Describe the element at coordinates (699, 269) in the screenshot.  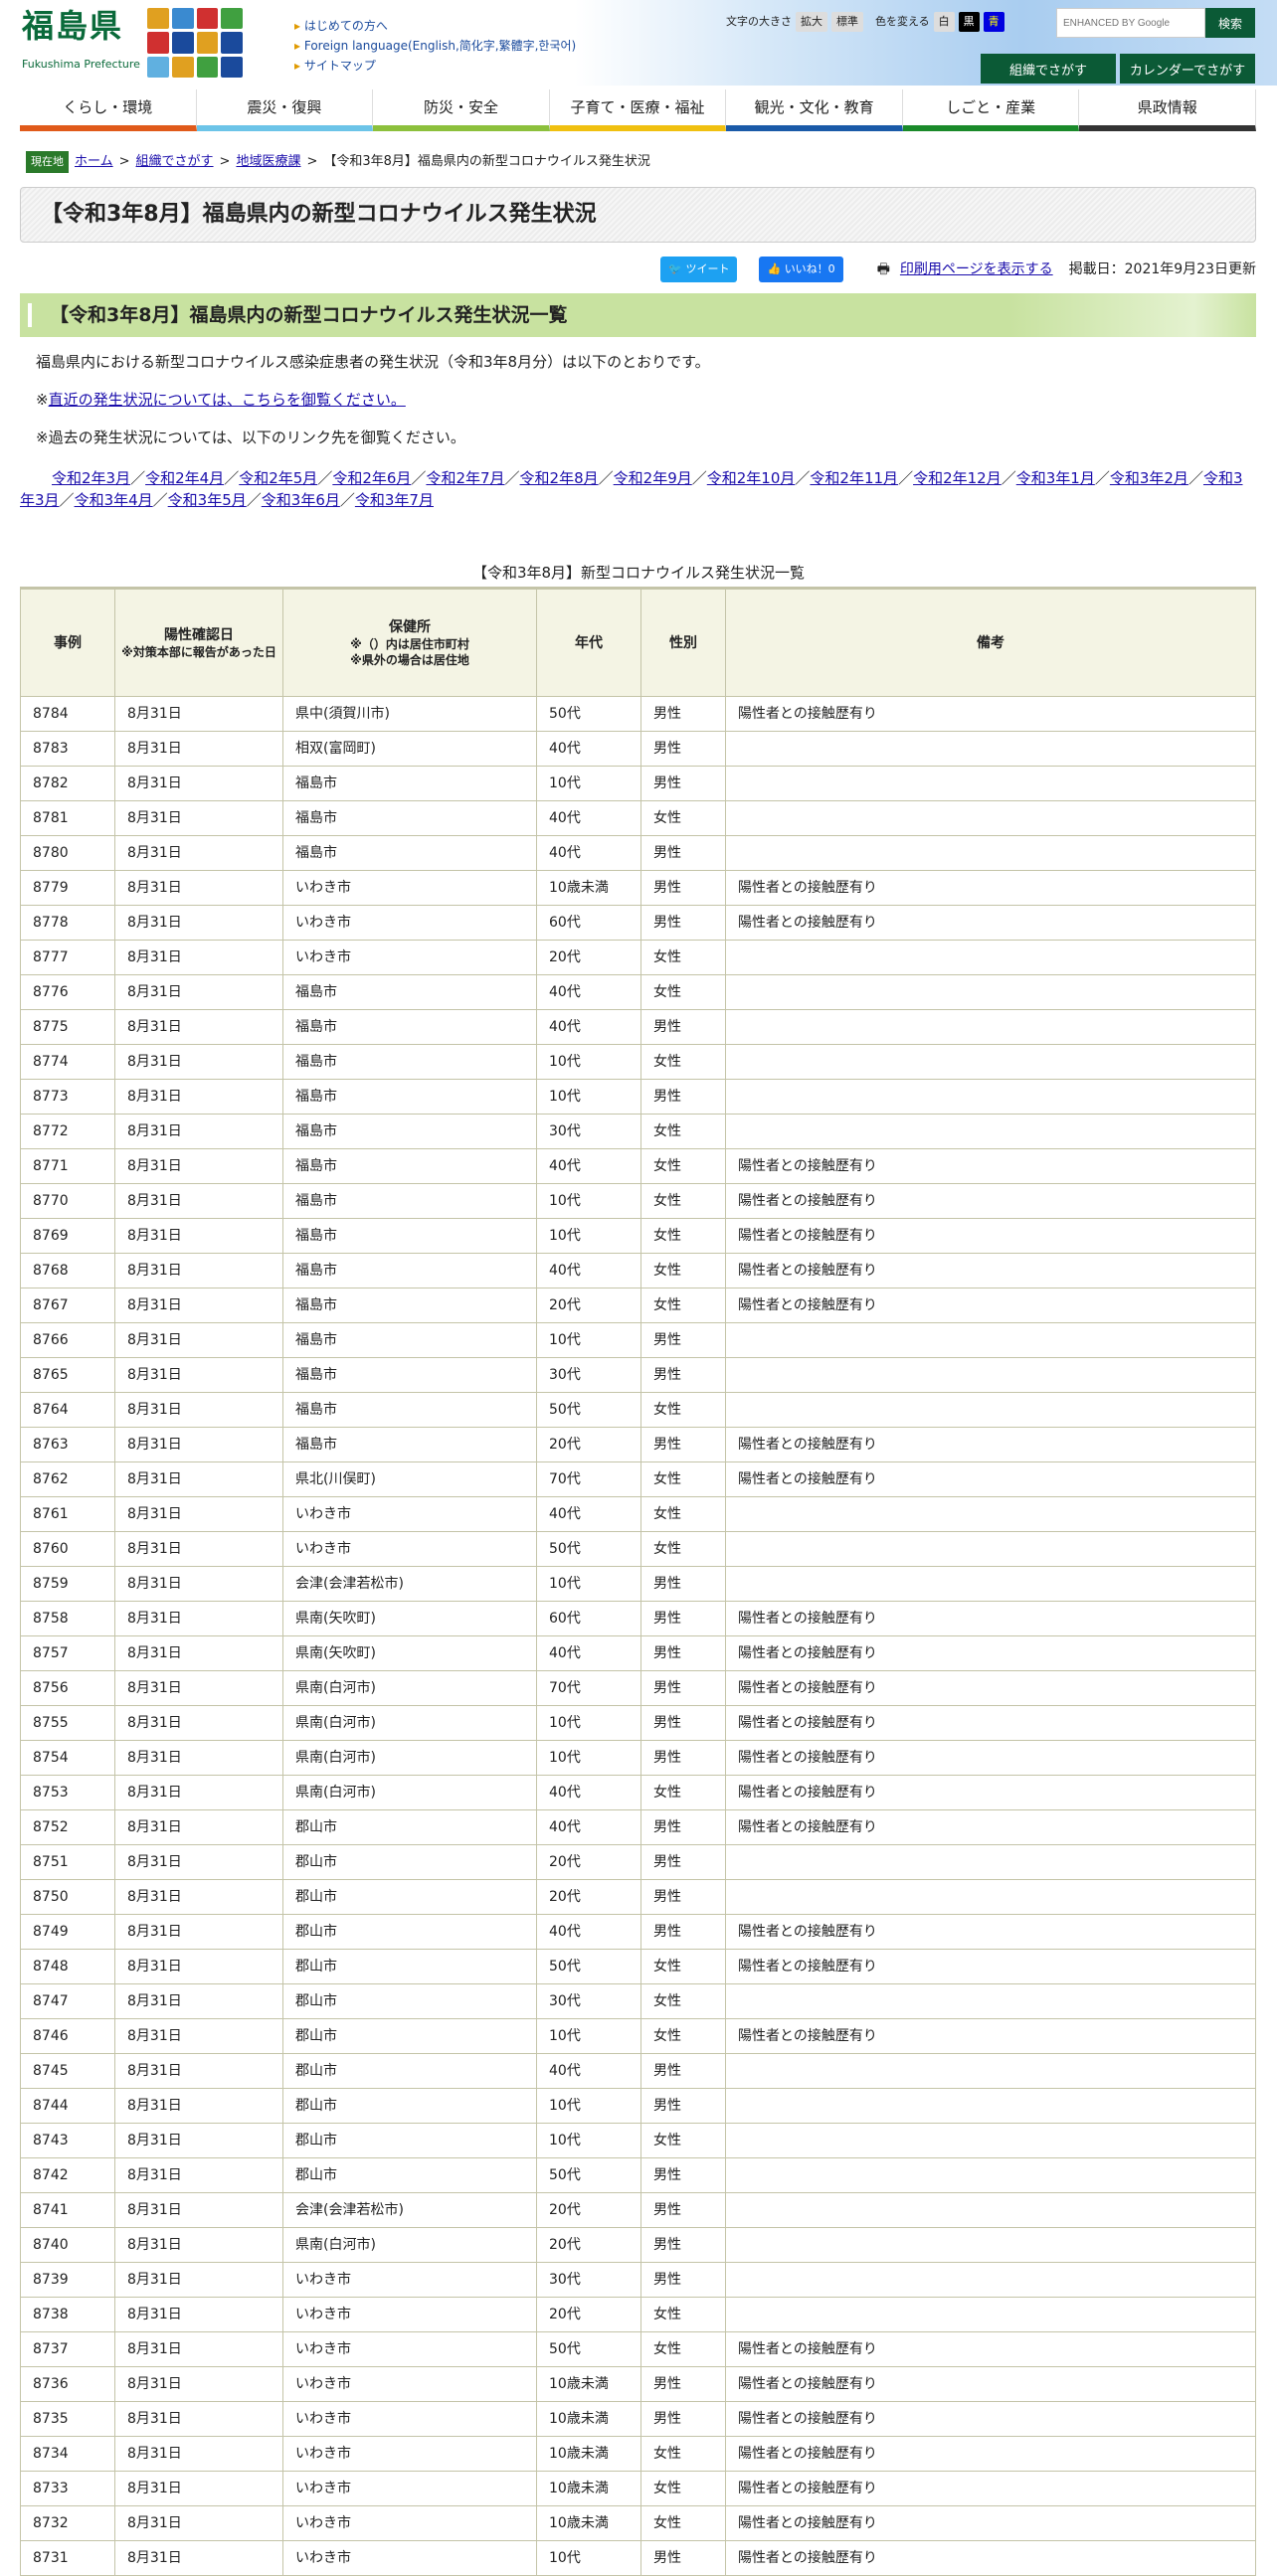
I see `tweet-button: 🐦 ツイート` at that location.